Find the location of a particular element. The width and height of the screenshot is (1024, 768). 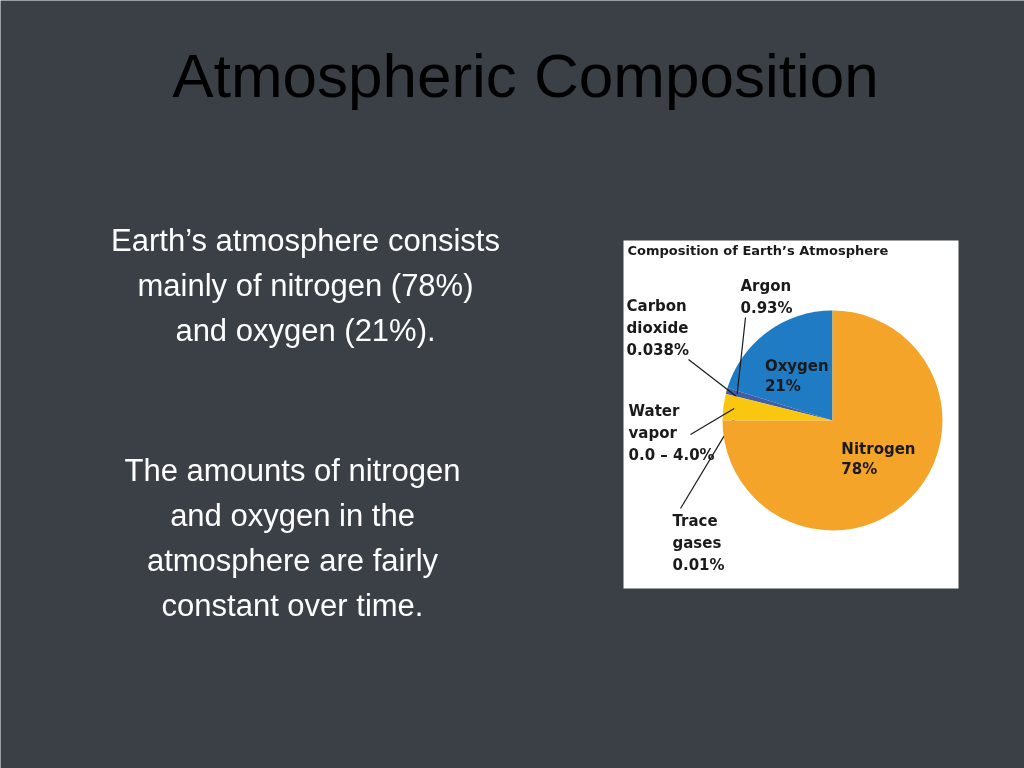

chart-title: Atmospheric Composition is located at coordinates (525, 75).